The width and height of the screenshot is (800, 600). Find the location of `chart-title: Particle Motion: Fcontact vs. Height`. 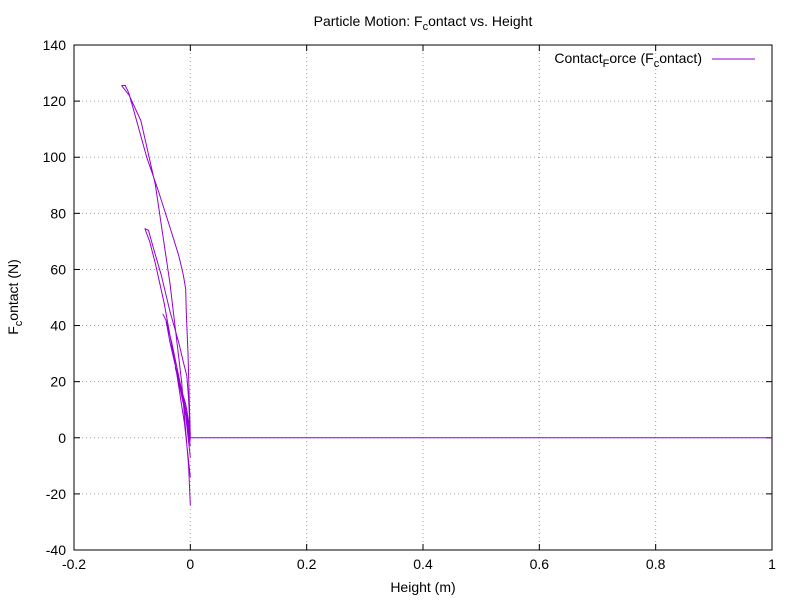

chart-title: Particle Motion: Fcontact vs. Height is located at coordinates (423, 23).